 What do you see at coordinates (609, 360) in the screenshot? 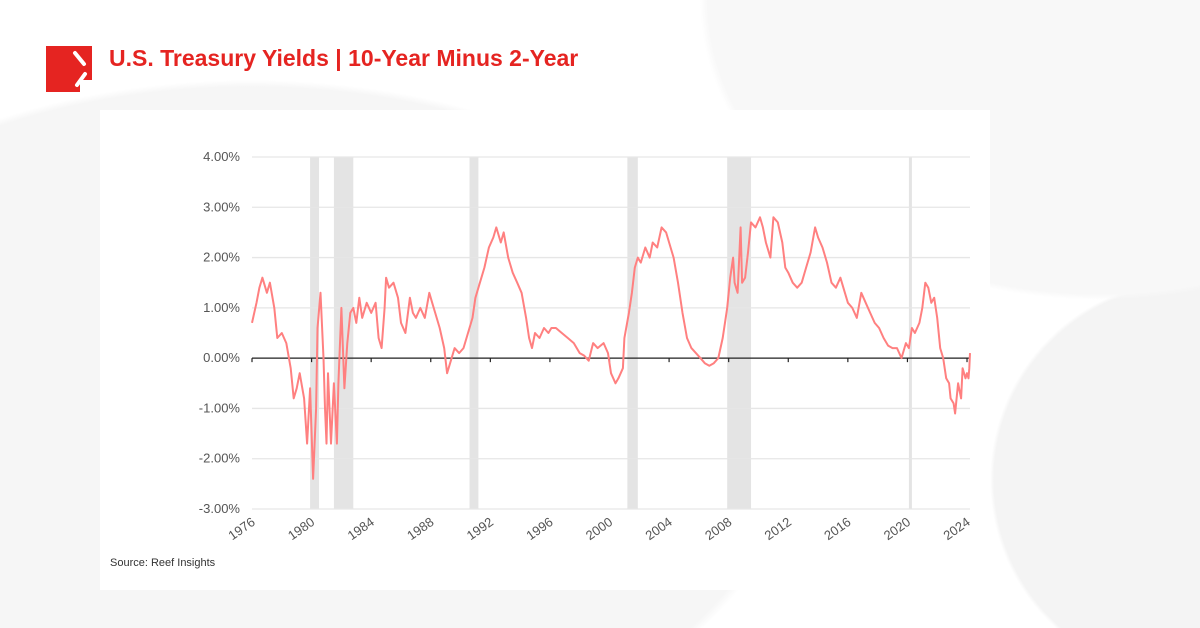
I see `x-axis-tick-marks` at bounding box center [609, 360].